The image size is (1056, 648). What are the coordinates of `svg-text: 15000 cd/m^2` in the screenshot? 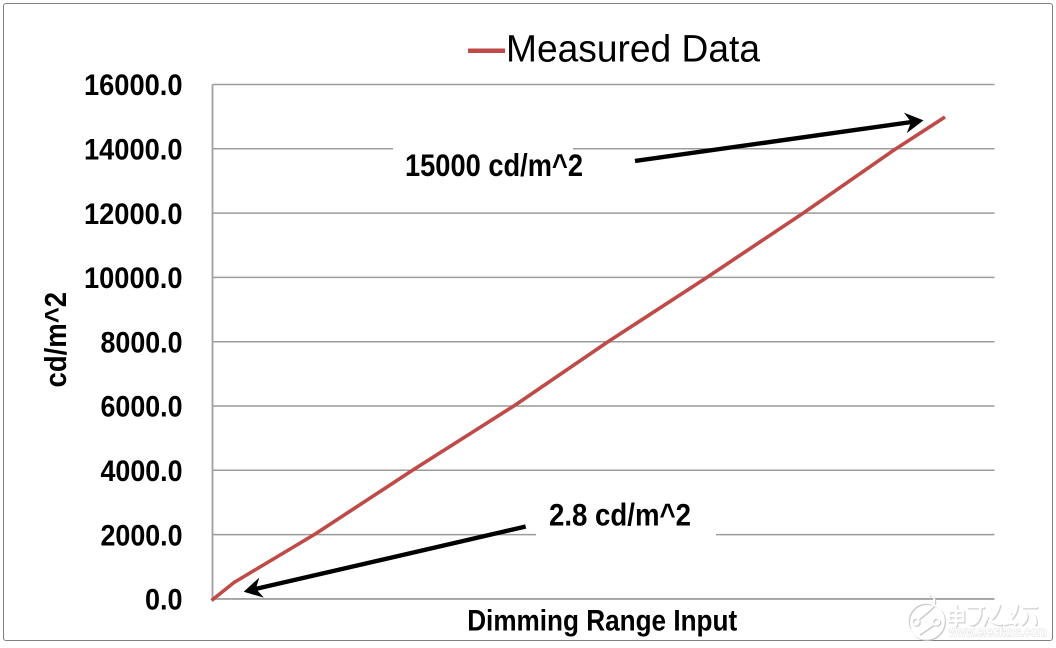 It's located at (494, 165).